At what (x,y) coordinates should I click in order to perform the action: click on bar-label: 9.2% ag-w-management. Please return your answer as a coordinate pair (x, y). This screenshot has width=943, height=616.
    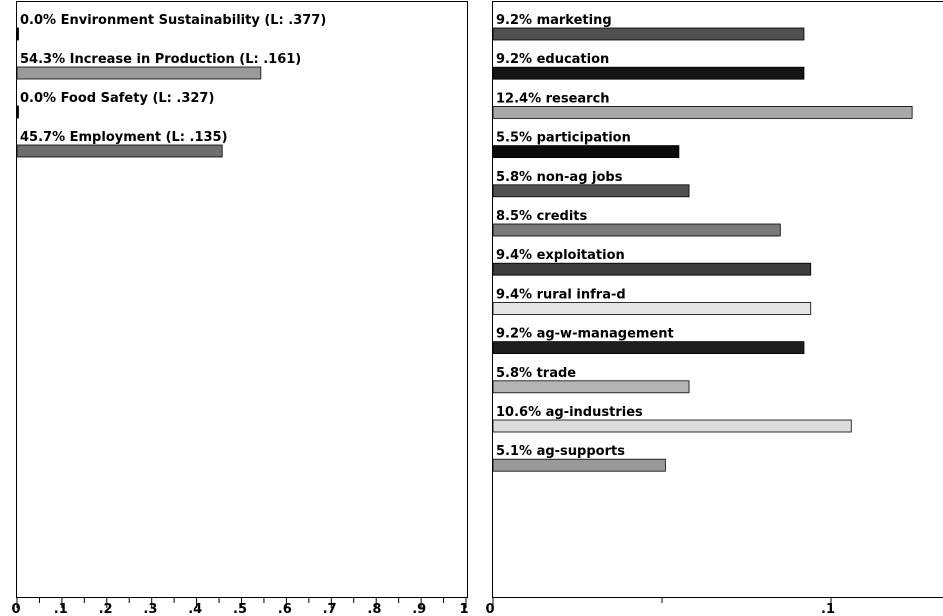
    Looking at the image, I should click on (585, 334).